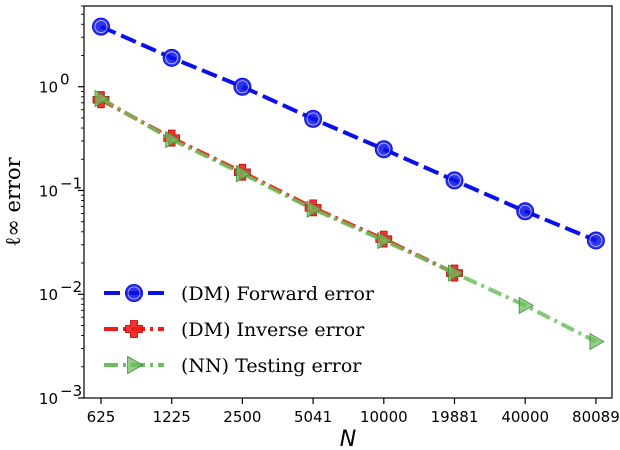 The image size is (620, 450). What do you see at coordinates (242, 417) in the screenshot?
I see `x-tick-label: 2500` at bounding box center [242, 417].